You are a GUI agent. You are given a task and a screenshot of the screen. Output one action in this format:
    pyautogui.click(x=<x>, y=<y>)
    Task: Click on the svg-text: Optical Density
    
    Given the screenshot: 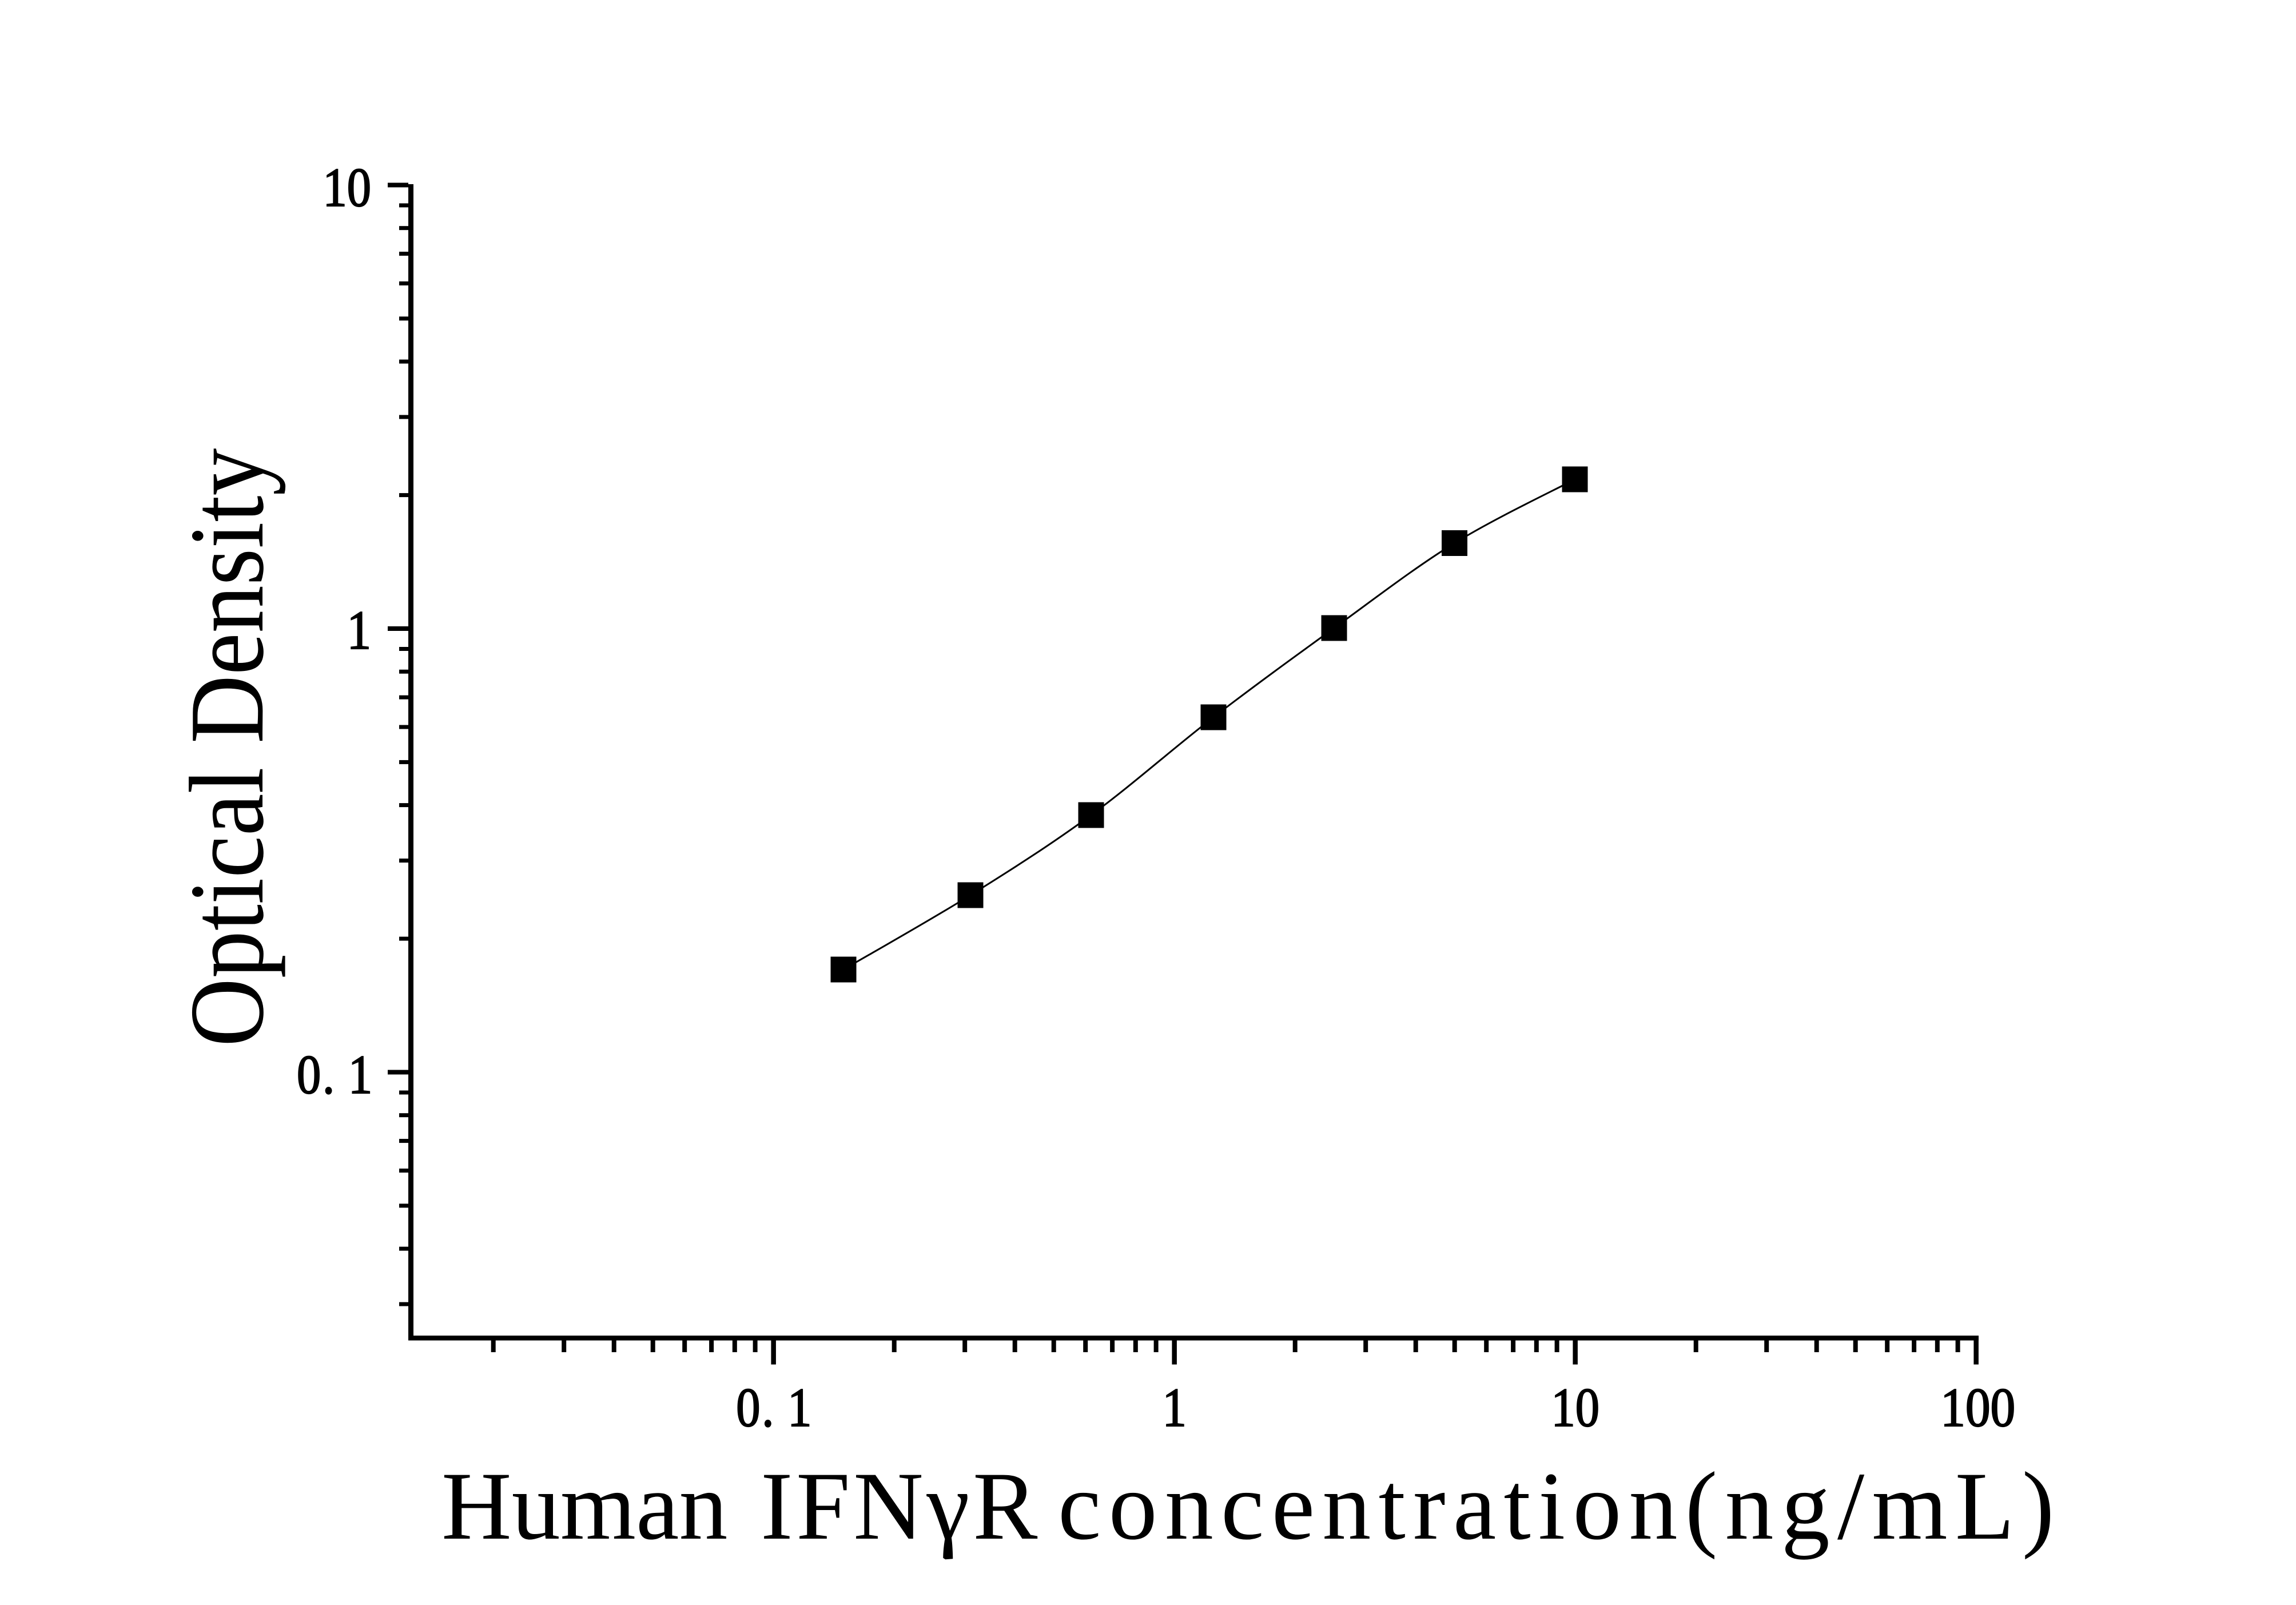 What is the action you would take?
    pyautogui.click(x=227, y=747)
    